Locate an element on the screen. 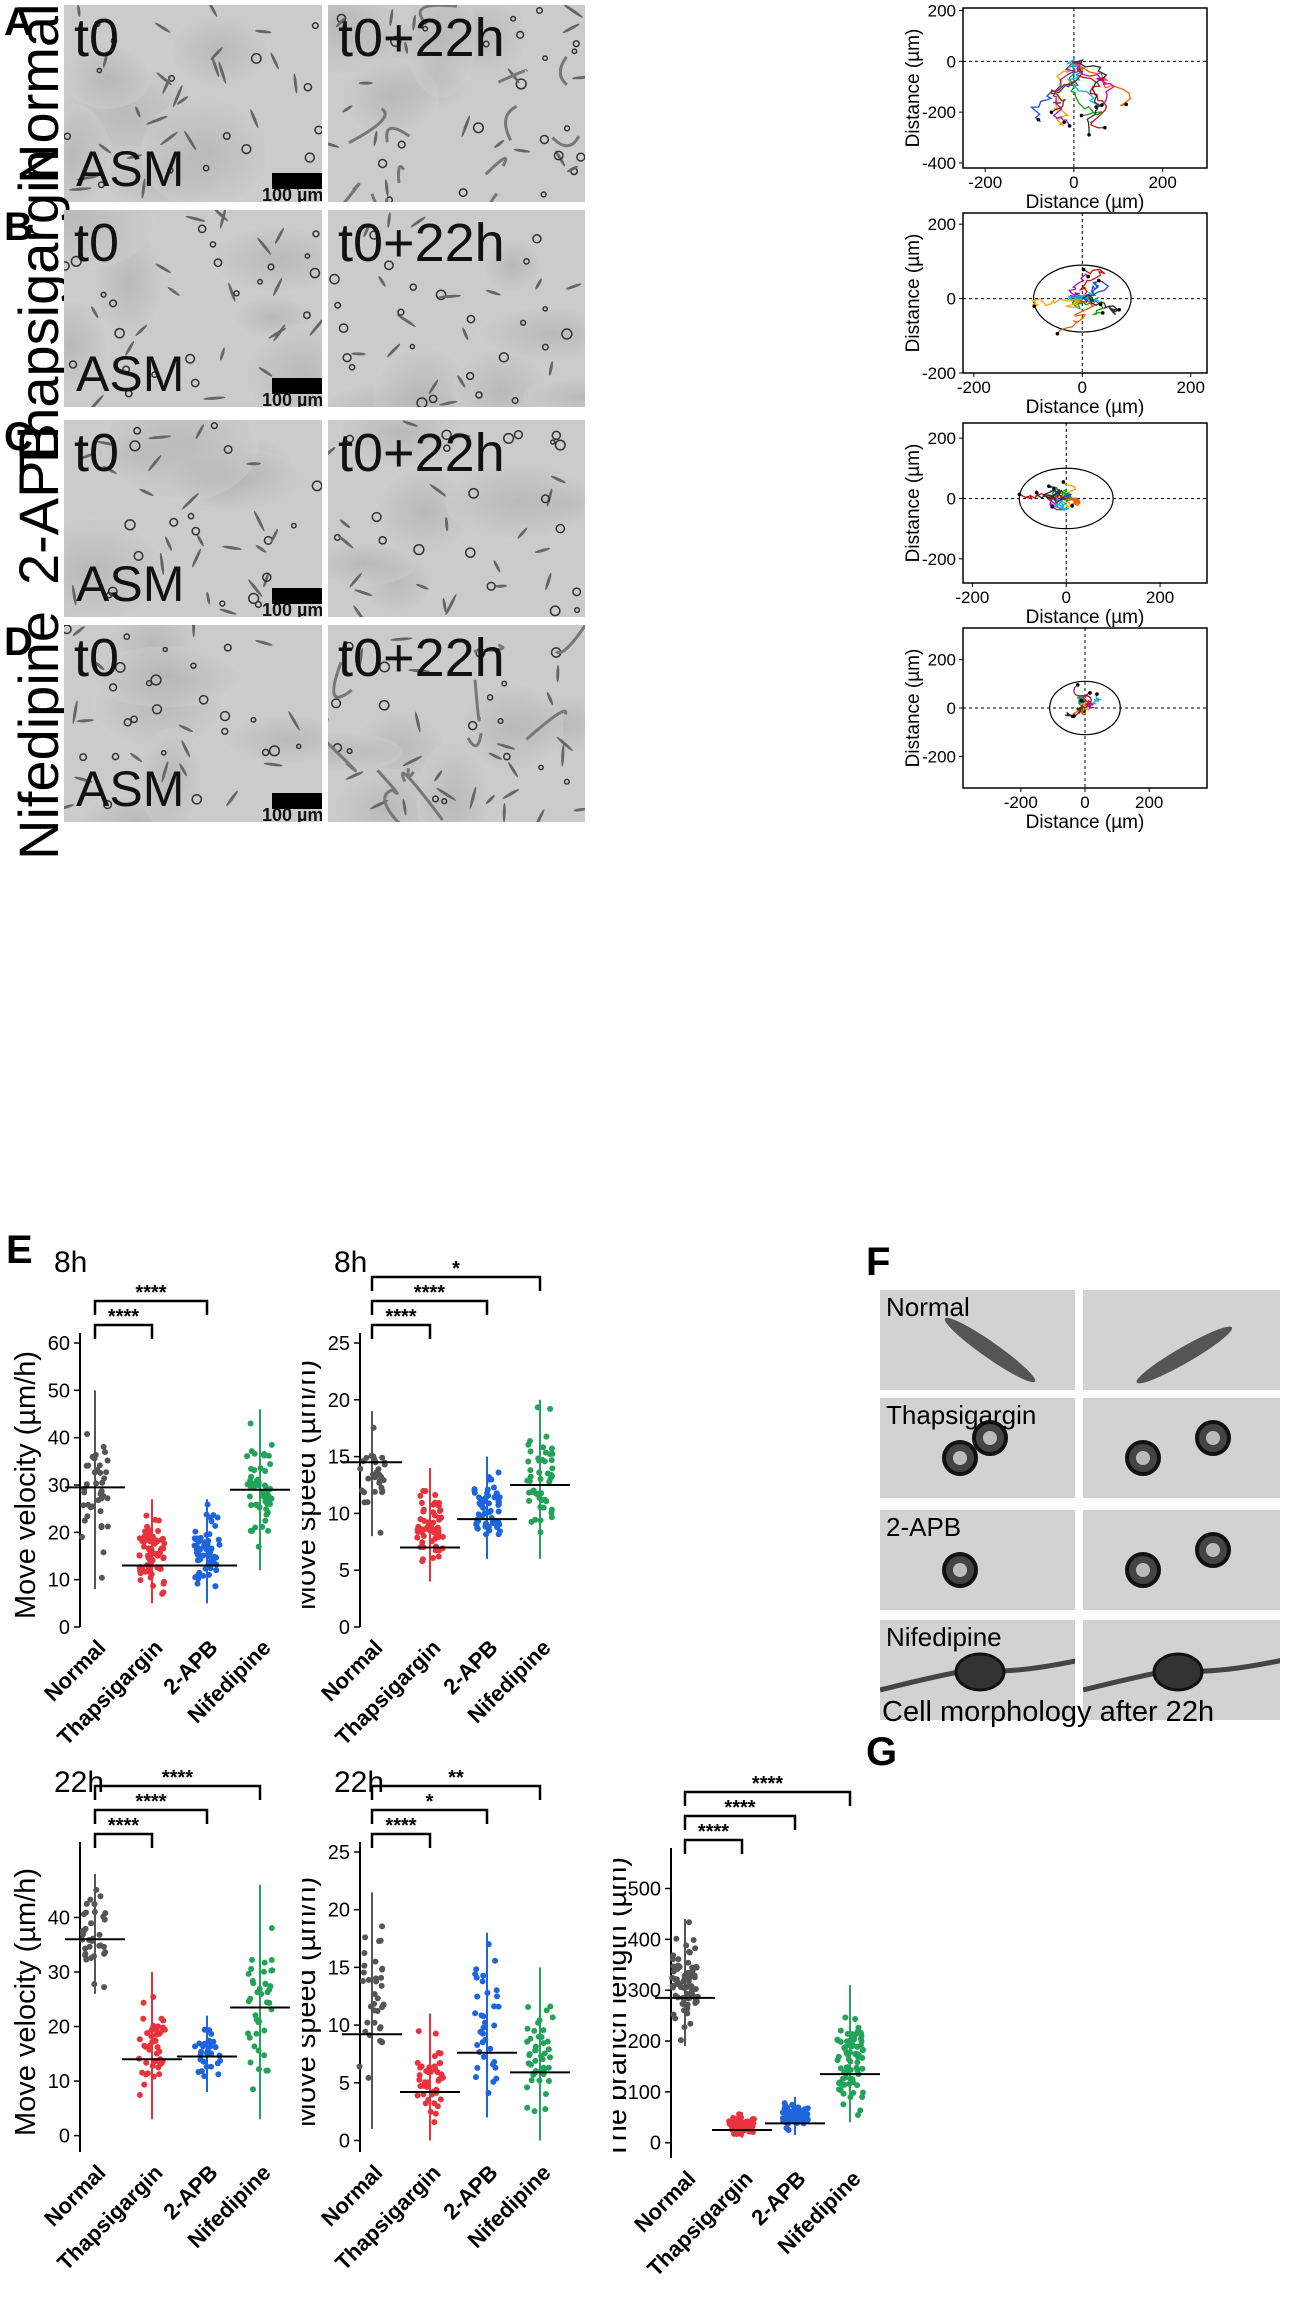  morphology-image: Nifedipine is located at coordinates (977, 1670).